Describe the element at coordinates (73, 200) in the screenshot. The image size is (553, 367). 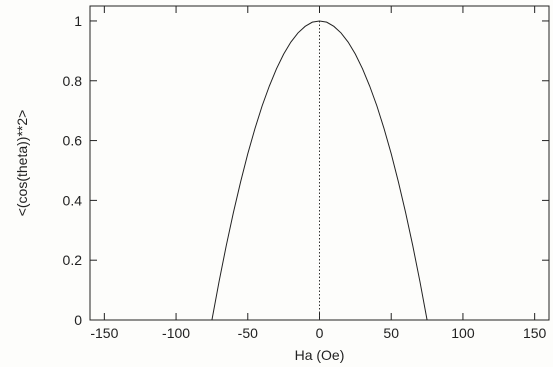
I see `y-tick-label: 0.4` at that location.